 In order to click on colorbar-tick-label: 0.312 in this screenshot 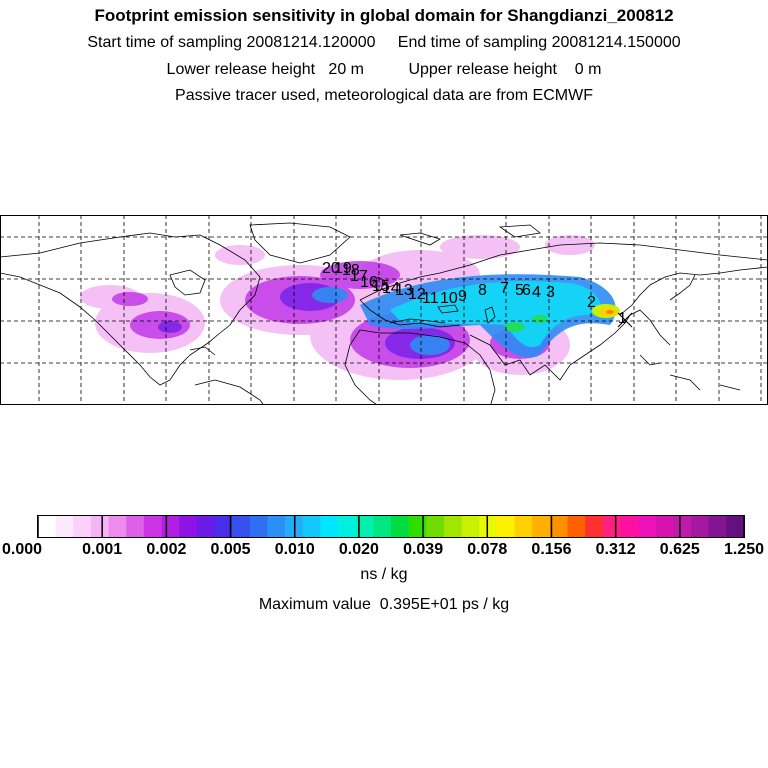, I will do `click(616, 549)`.